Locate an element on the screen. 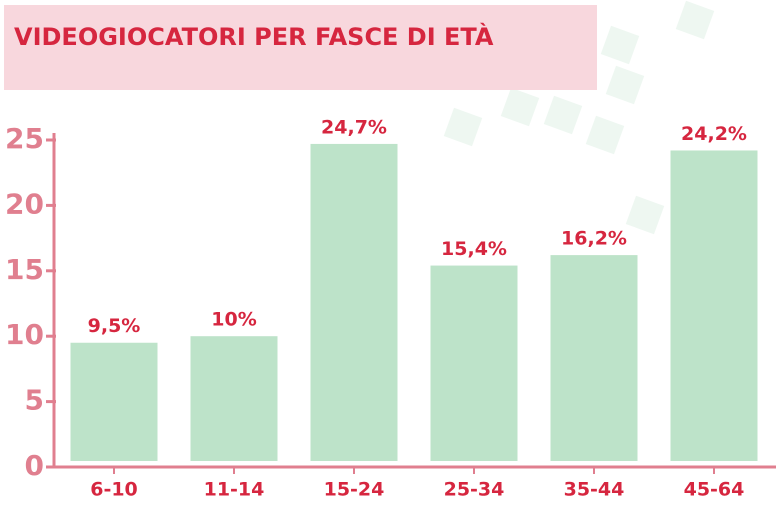 This screenshot has height=505, width=778. value-label: 15,4% is located at coordinates (474, 249).